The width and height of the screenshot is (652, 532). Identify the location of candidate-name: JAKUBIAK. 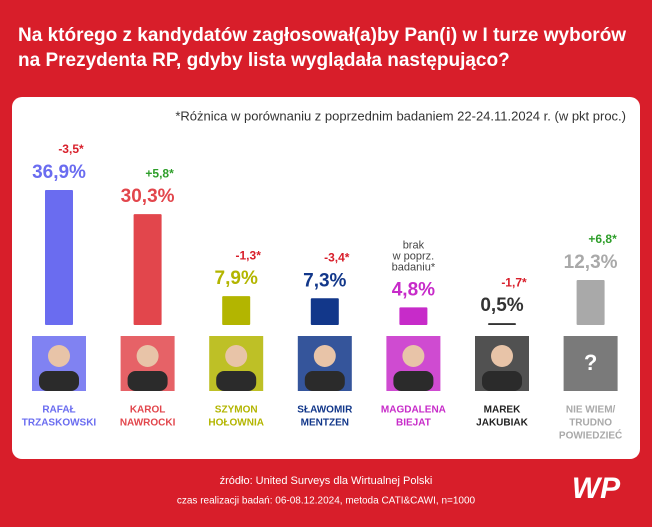
(502, 423).